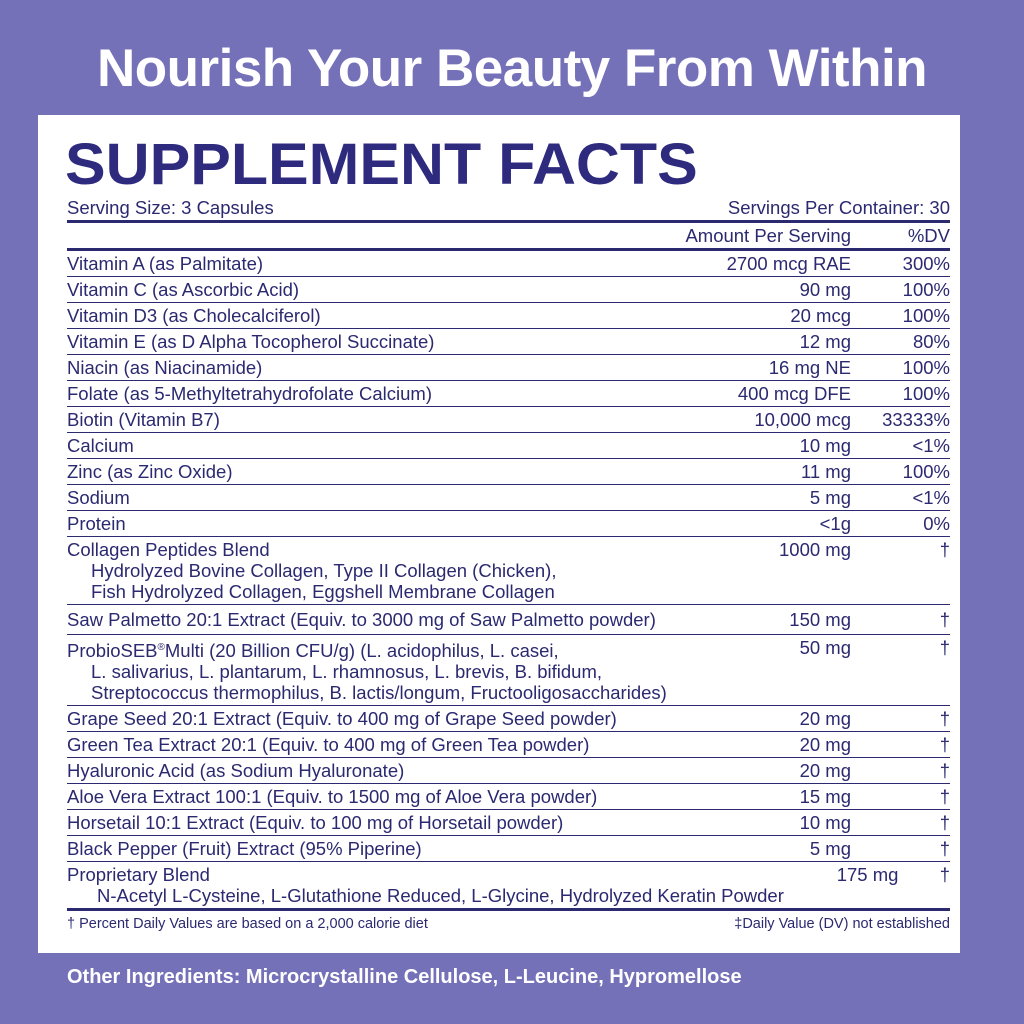 The image size is (1024, 1024). Describe the element at coordinates (165, 367) in the screenshot. I see `row-name: Niacin (as Niacinamide)` at that location.